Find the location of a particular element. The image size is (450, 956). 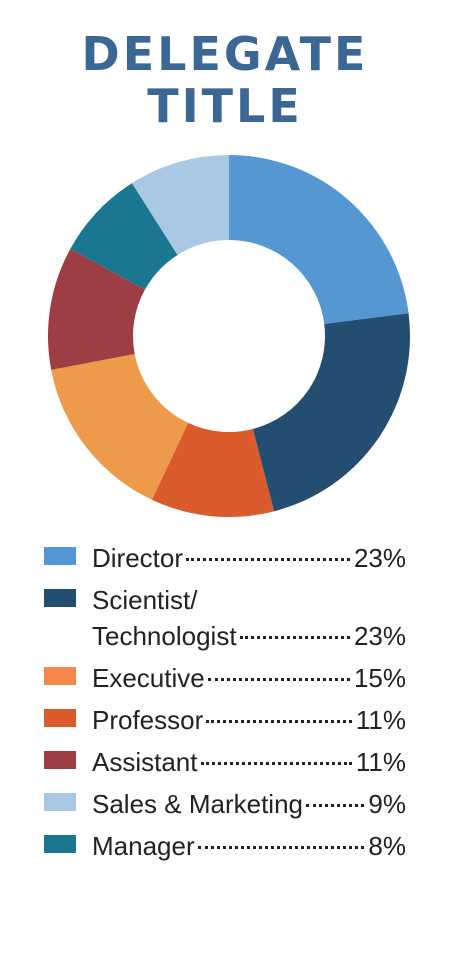

chart-title-line-1: DELEGATE is located at coordinates (225, 54).